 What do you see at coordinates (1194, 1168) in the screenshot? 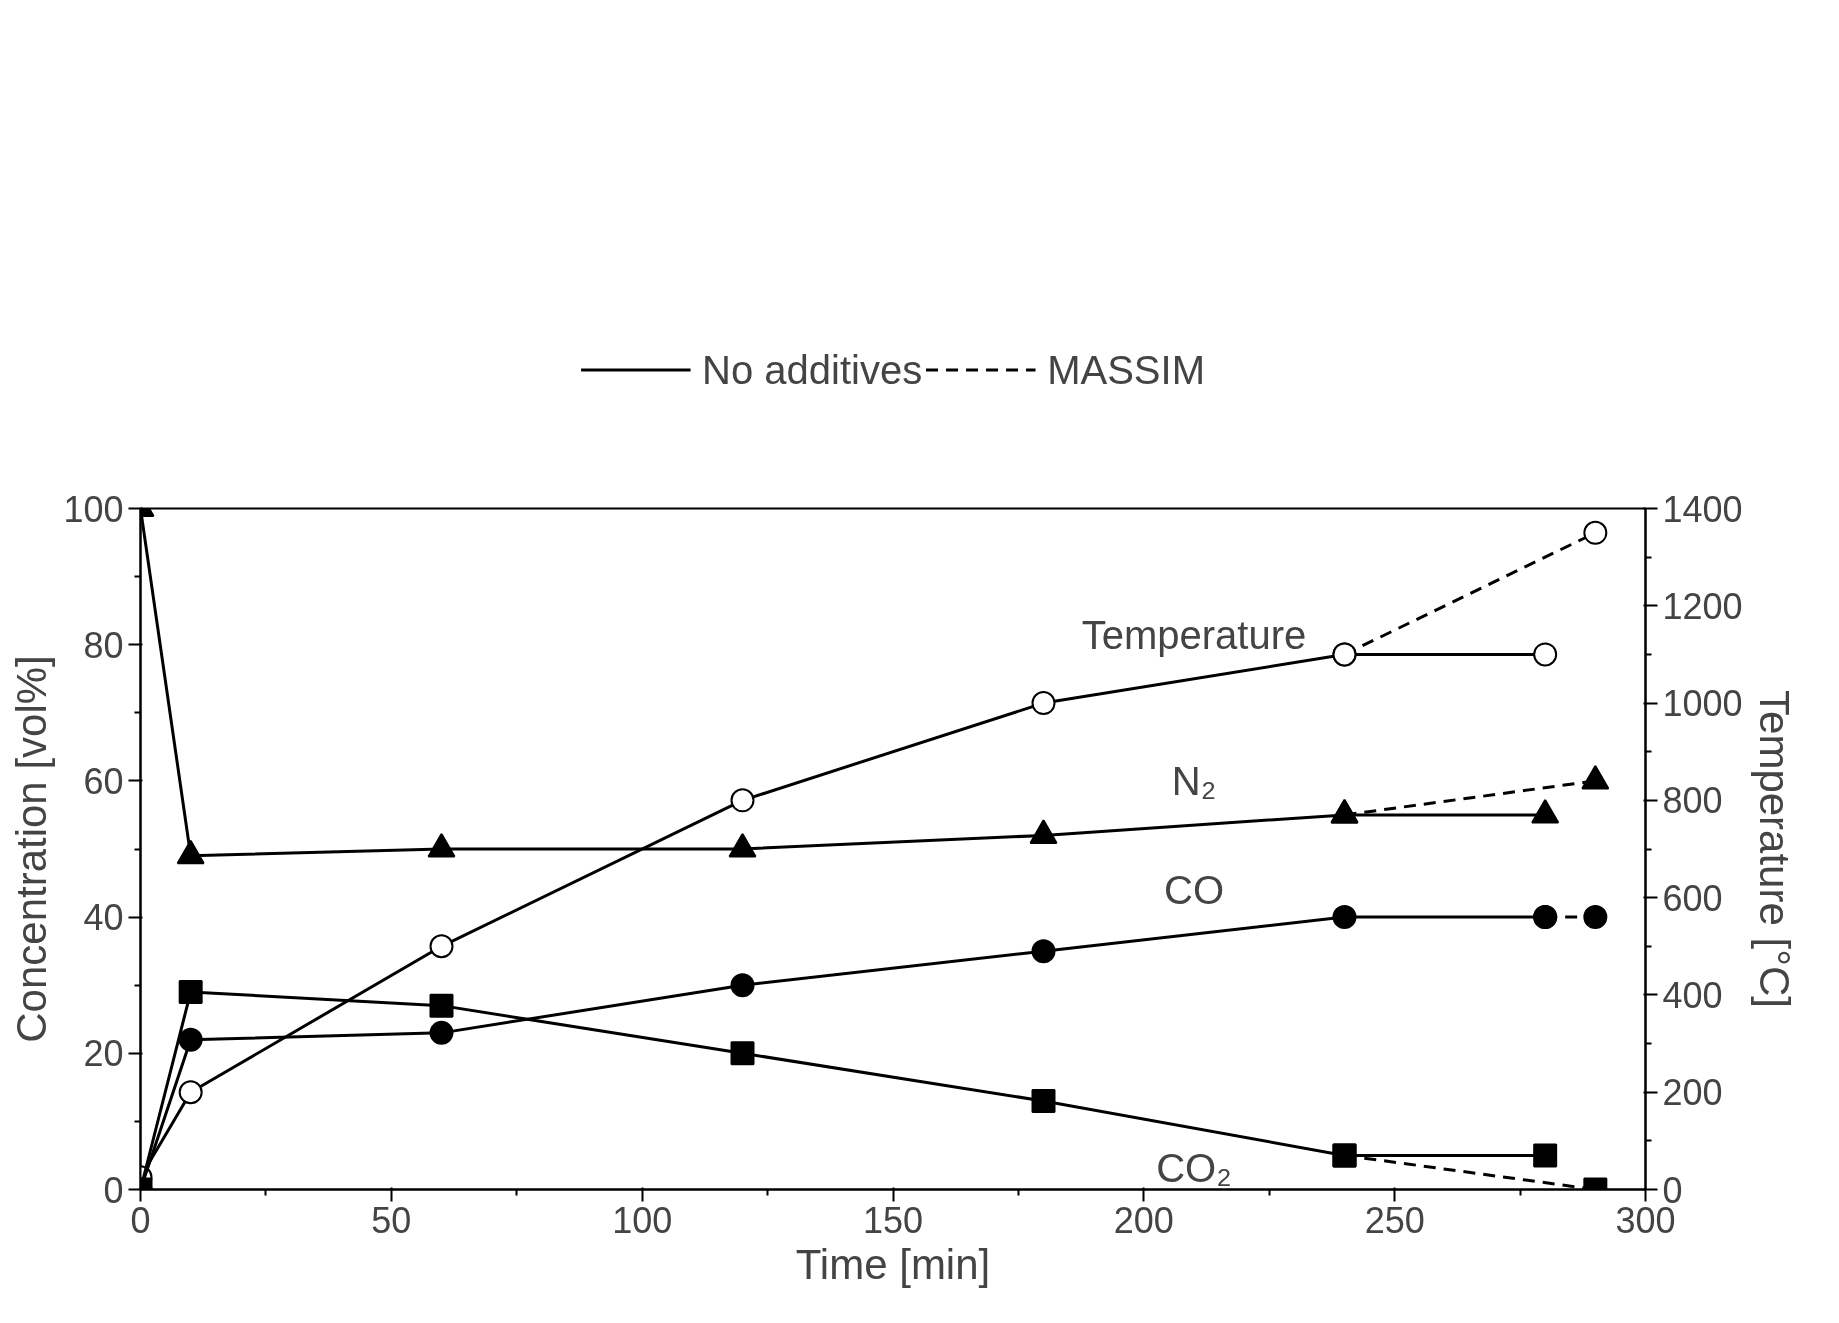
I see `annotation: CO₂` at bounding box center [1194, 1168].